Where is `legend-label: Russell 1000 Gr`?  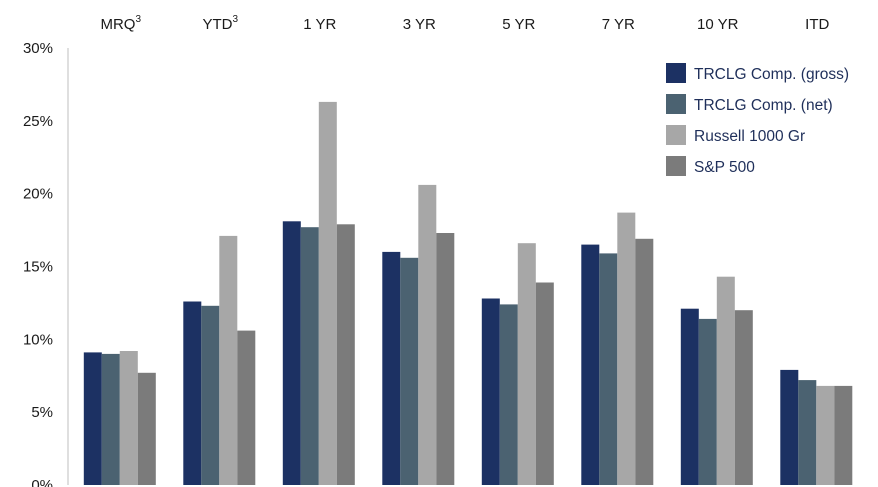
legend-label: Russell 1000 Gr is located at coordinates (749, 136).